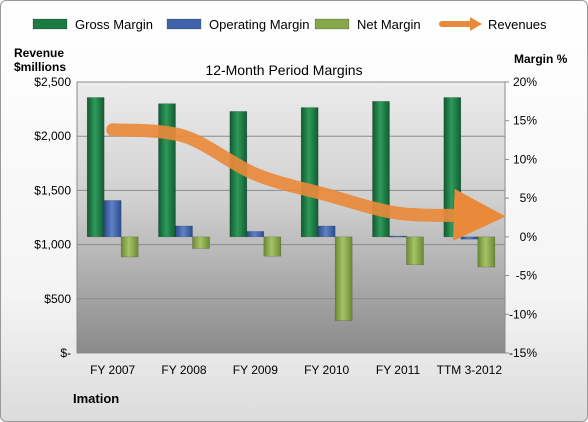 Image resolution: width=588 pixels, height=422 pixels. I want to click on category-label: FY 2008, so click(183, 370).